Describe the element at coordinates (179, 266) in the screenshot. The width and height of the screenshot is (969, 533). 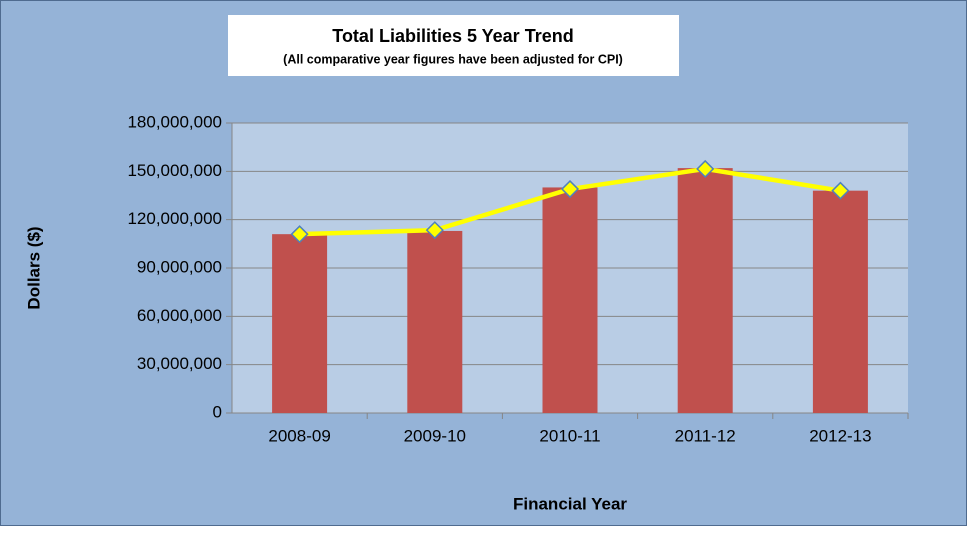
I see `y-tick-label: 90,000,000` at that location.